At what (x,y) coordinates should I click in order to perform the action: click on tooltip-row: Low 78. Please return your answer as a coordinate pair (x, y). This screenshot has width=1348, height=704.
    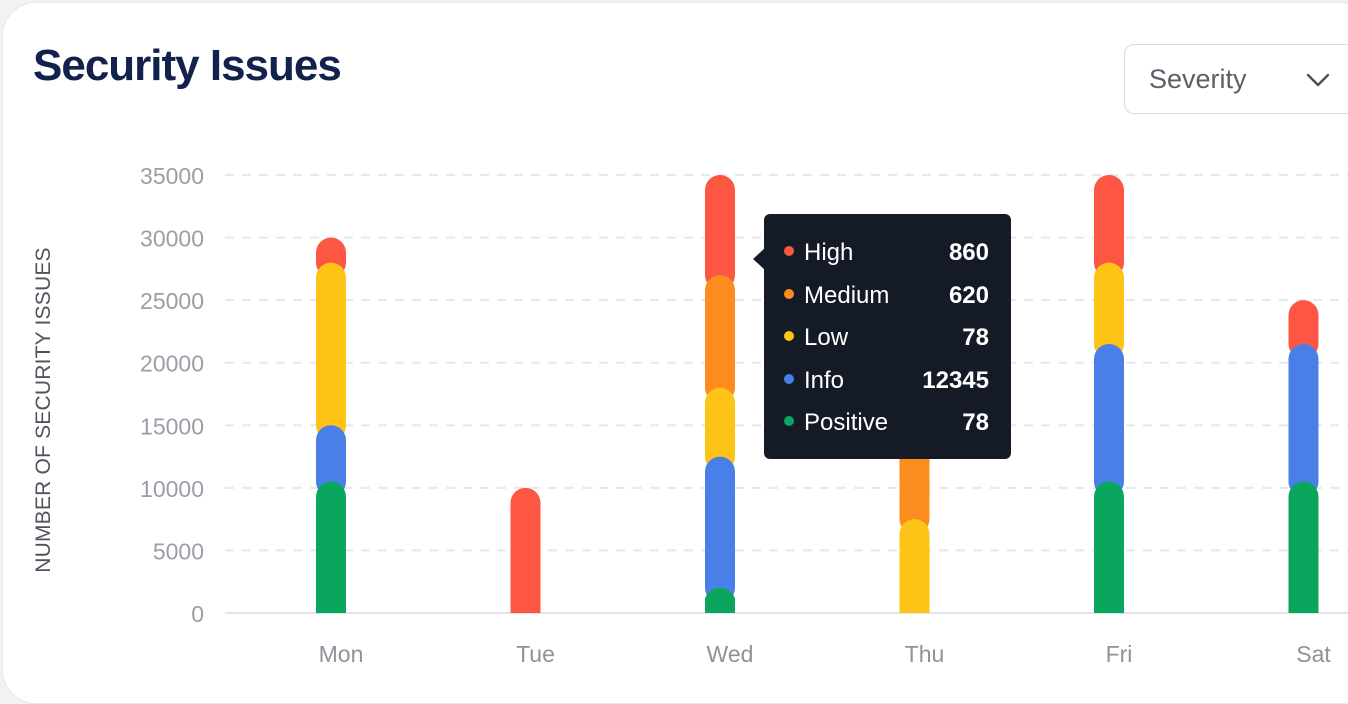
    Looking at the image, I should click on (887, 337).